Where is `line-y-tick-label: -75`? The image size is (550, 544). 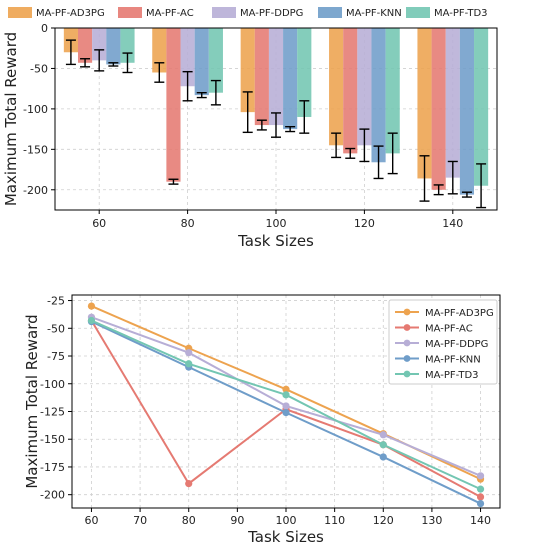
line-y-tick-label: -75 is located at coordinates (56, 356).